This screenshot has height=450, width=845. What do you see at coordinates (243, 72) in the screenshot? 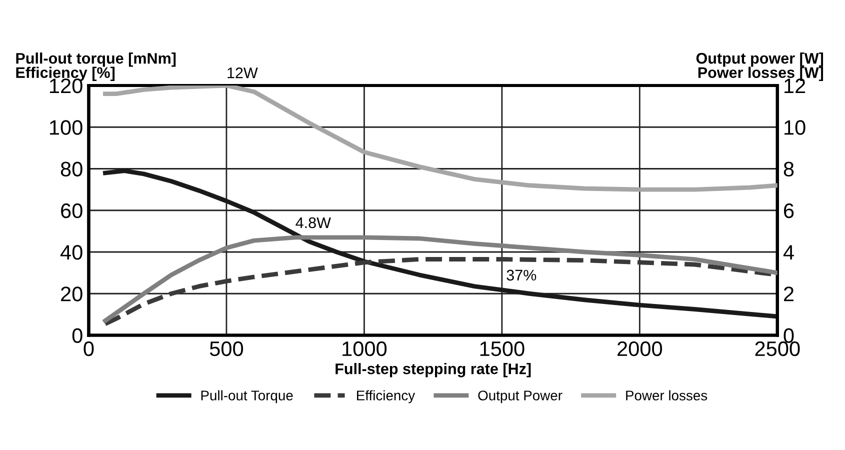
I see `annotation: 12W` at bounding box center [243, 72].